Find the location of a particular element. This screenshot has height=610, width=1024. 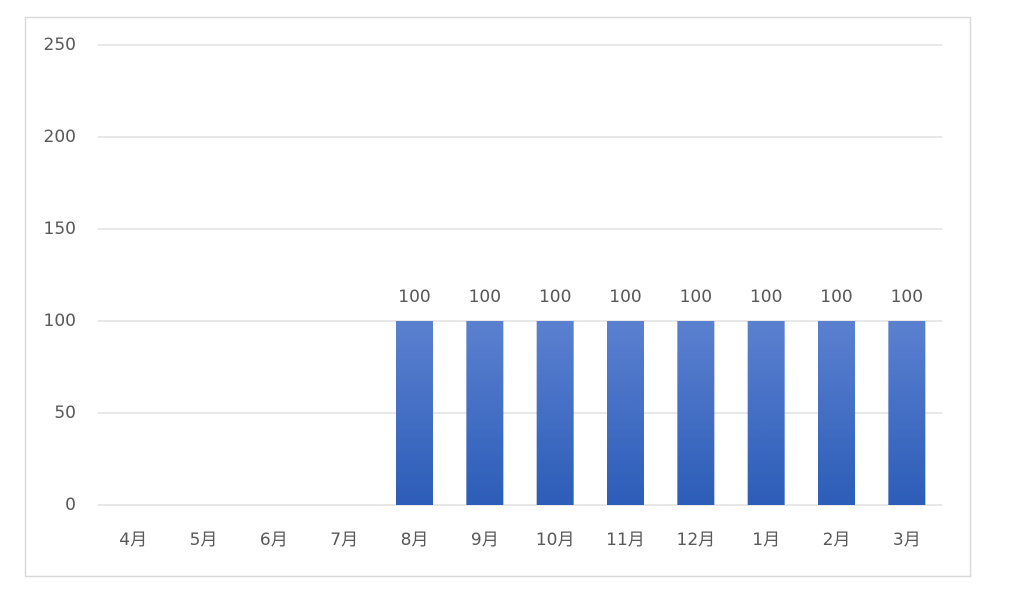

x-tick-label: 10月 is located at coordinates (555, 540).